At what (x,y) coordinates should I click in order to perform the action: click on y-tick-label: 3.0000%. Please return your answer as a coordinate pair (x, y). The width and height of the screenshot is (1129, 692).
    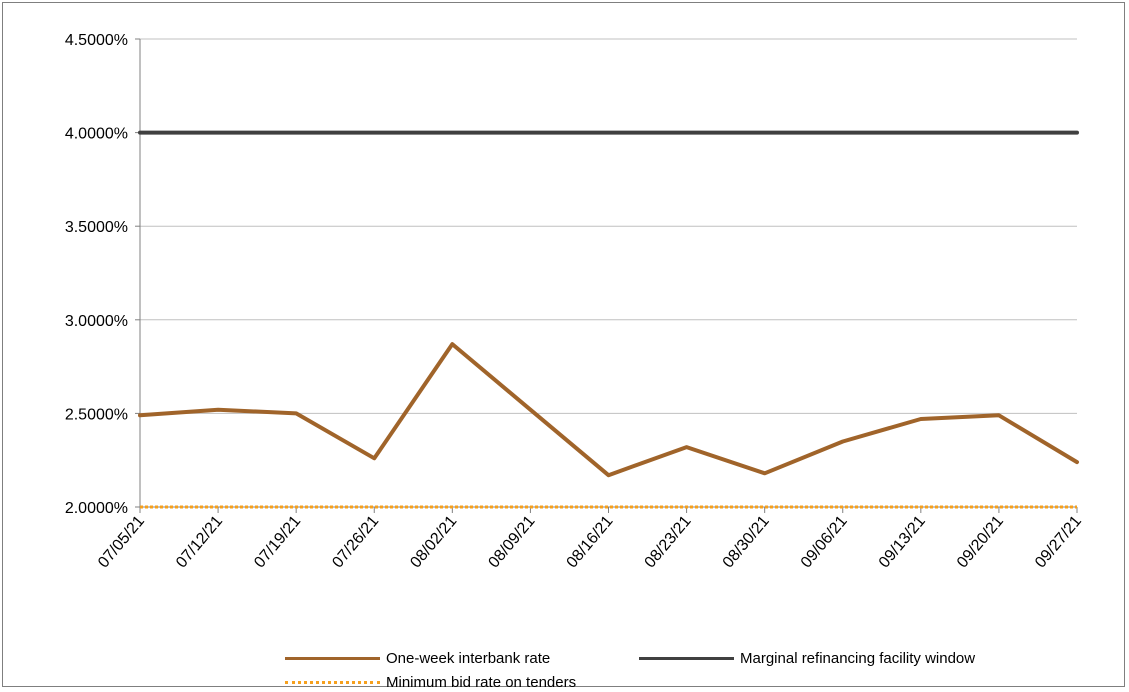
    Looking at the image, I should click on (96, 321).